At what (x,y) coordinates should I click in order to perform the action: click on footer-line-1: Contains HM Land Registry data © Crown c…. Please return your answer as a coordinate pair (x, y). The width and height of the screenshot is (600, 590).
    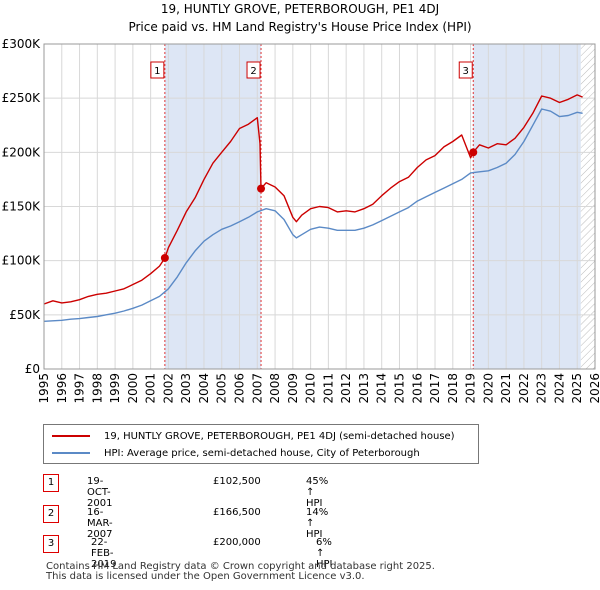
    Looking at the image, I should click on (240, 566).